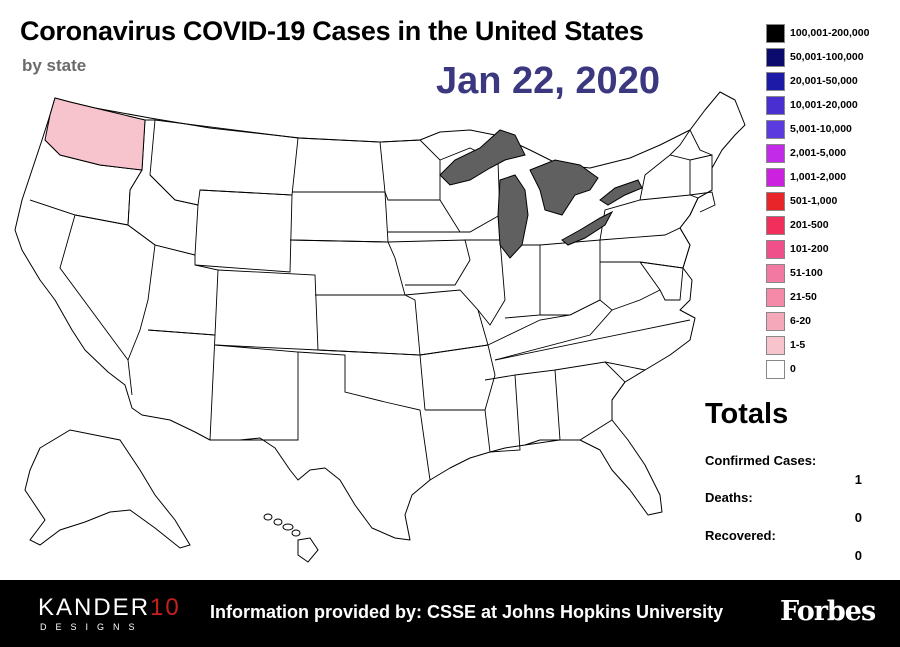  I want to click on legend-label: 1,001-2,000, so click(818, 177).